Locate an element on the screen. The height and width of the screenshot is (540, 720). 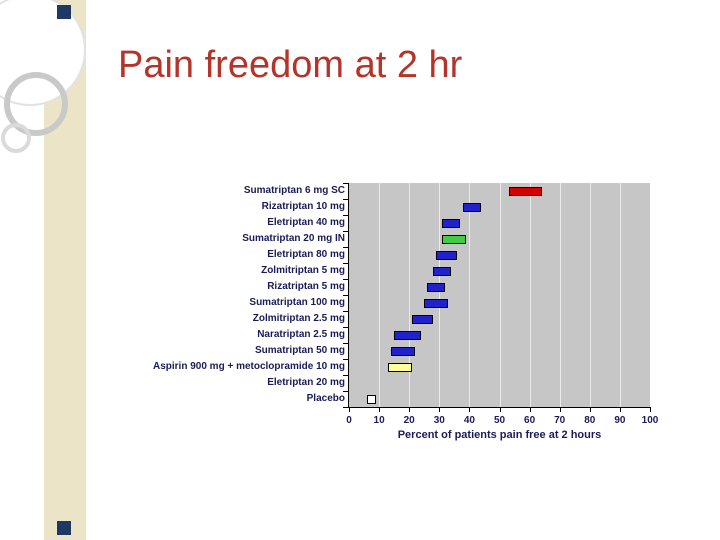
x-tick-label: 20 is located at coordinates (409, 420).